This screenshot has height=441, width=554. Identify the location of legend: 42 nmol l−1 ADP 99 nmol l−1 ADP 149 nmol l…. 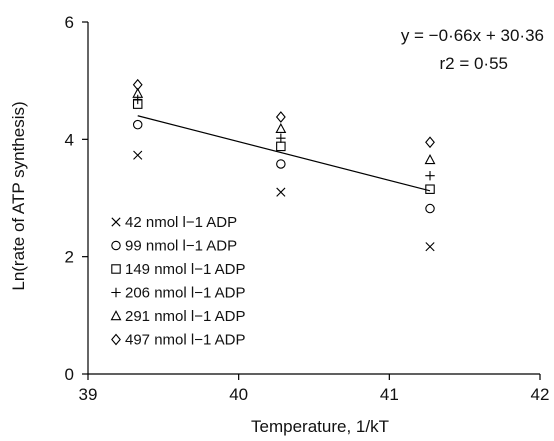
(178, 281).